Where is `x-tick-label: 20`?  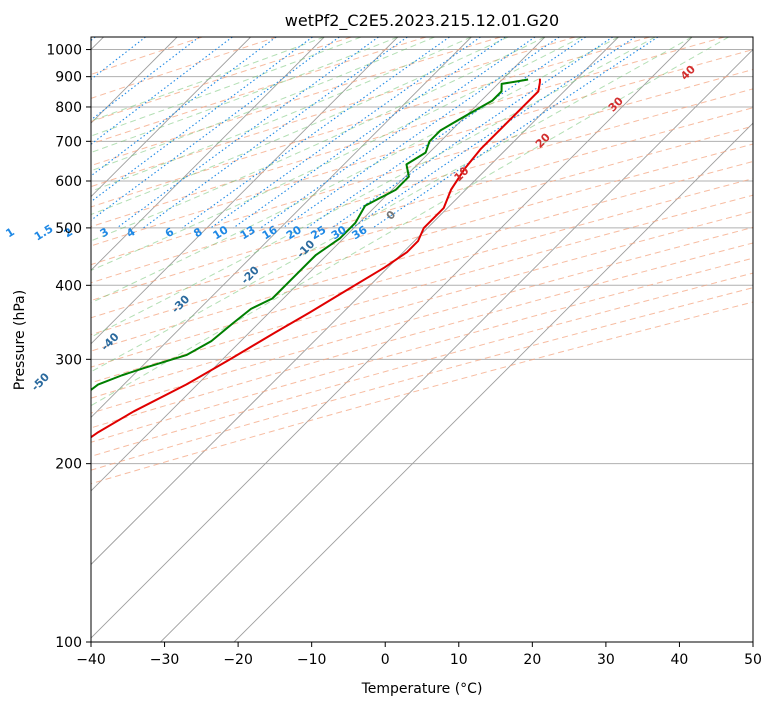 x-tick-label: 20 is located at coordinates (532, 660).